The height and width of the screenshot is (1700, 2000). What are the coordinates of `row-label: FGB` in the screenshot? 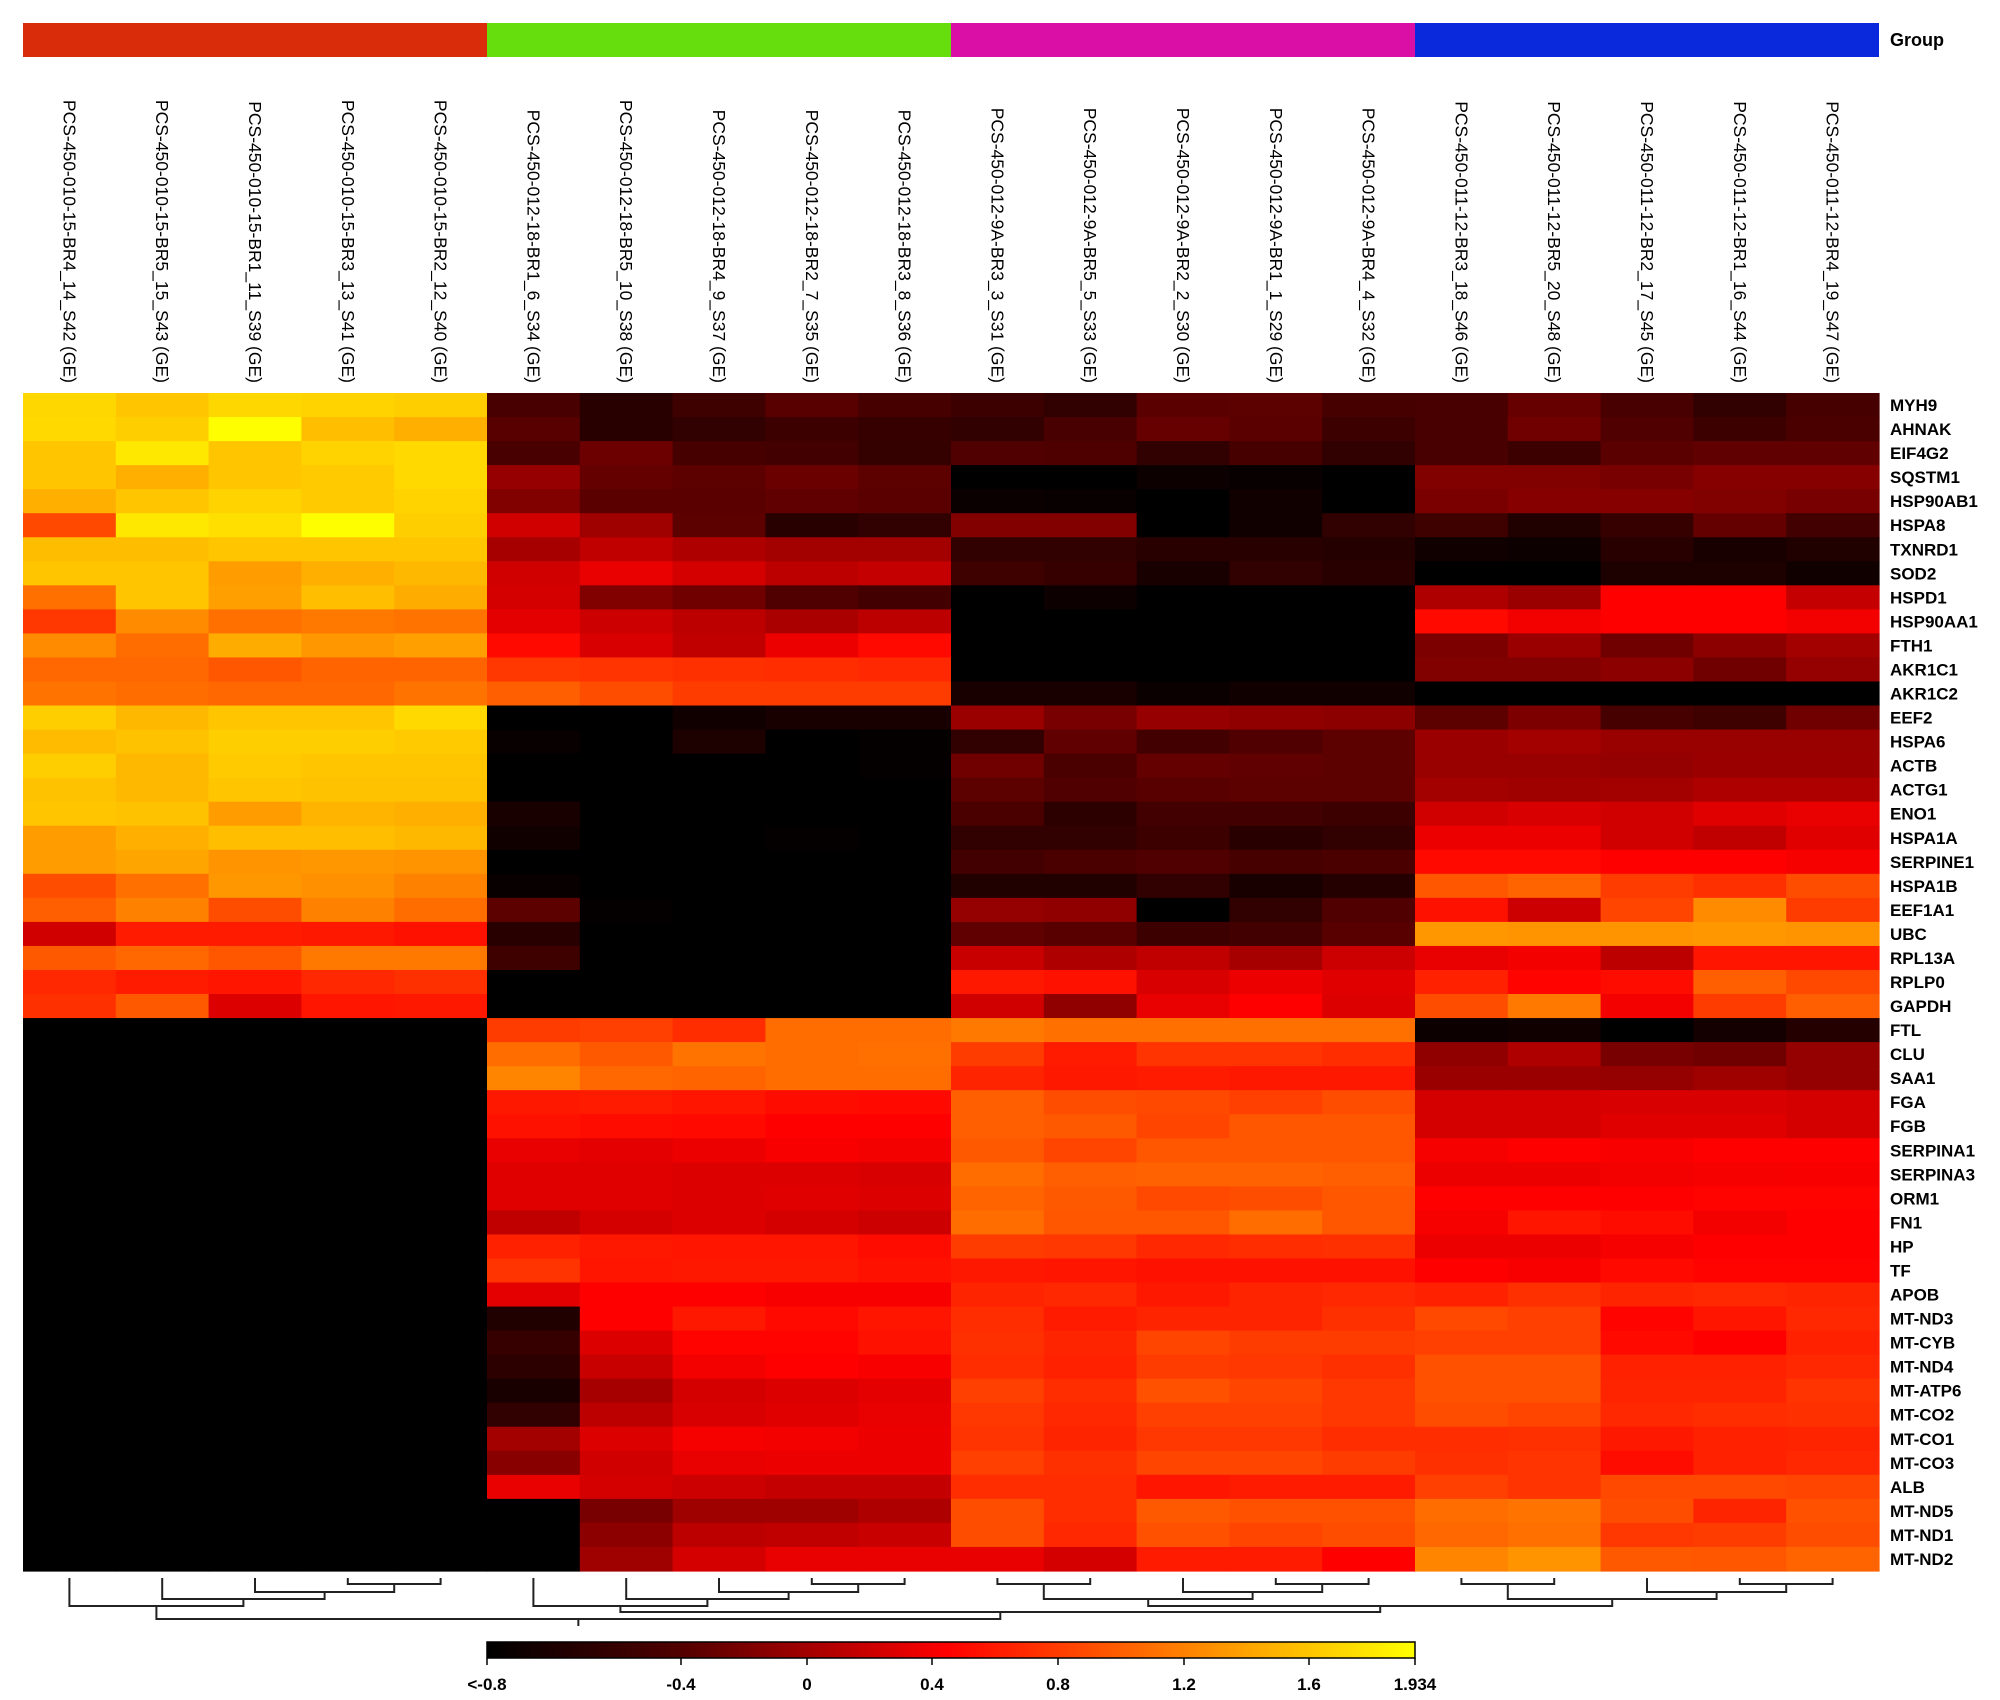 It's located at (1908, 1126).